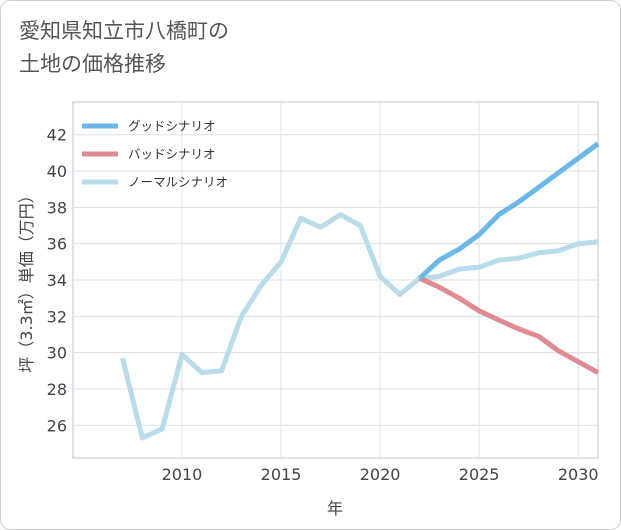 This screenshot has width=621, height=530. Describe the element at coordinates (57, 207) in the screenshot. I see `y-tick-label: 38` at that location.